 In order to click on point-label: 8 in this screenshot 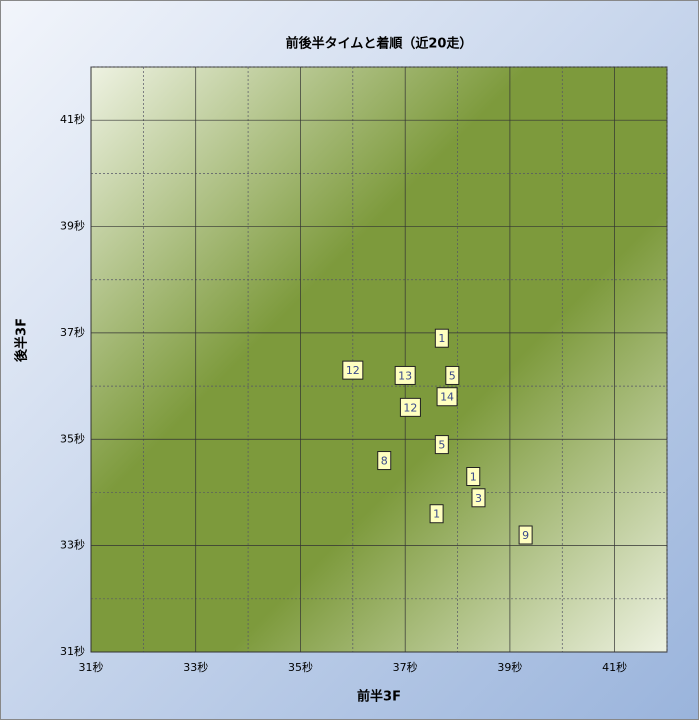, I will do `click(384, 461)`.